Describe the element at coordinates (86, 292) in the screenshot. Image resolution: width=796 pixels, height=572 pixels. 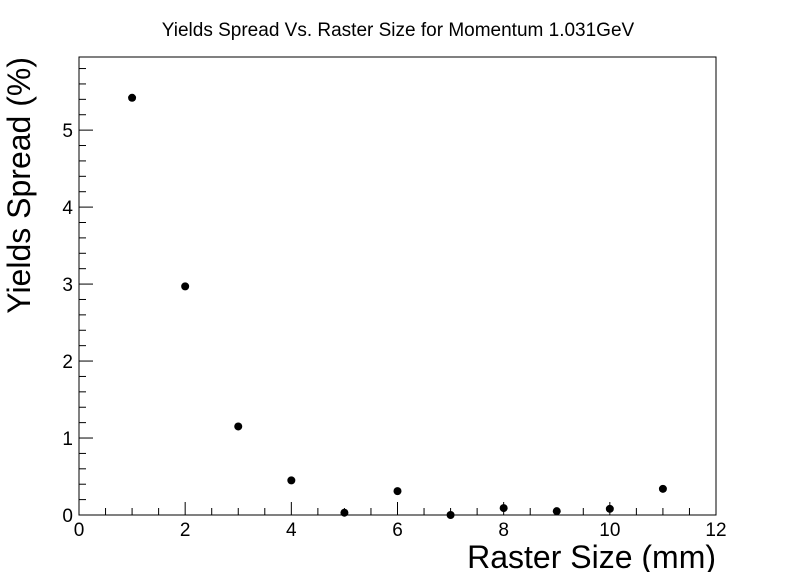
I see `y-axis-ticks` at that location.